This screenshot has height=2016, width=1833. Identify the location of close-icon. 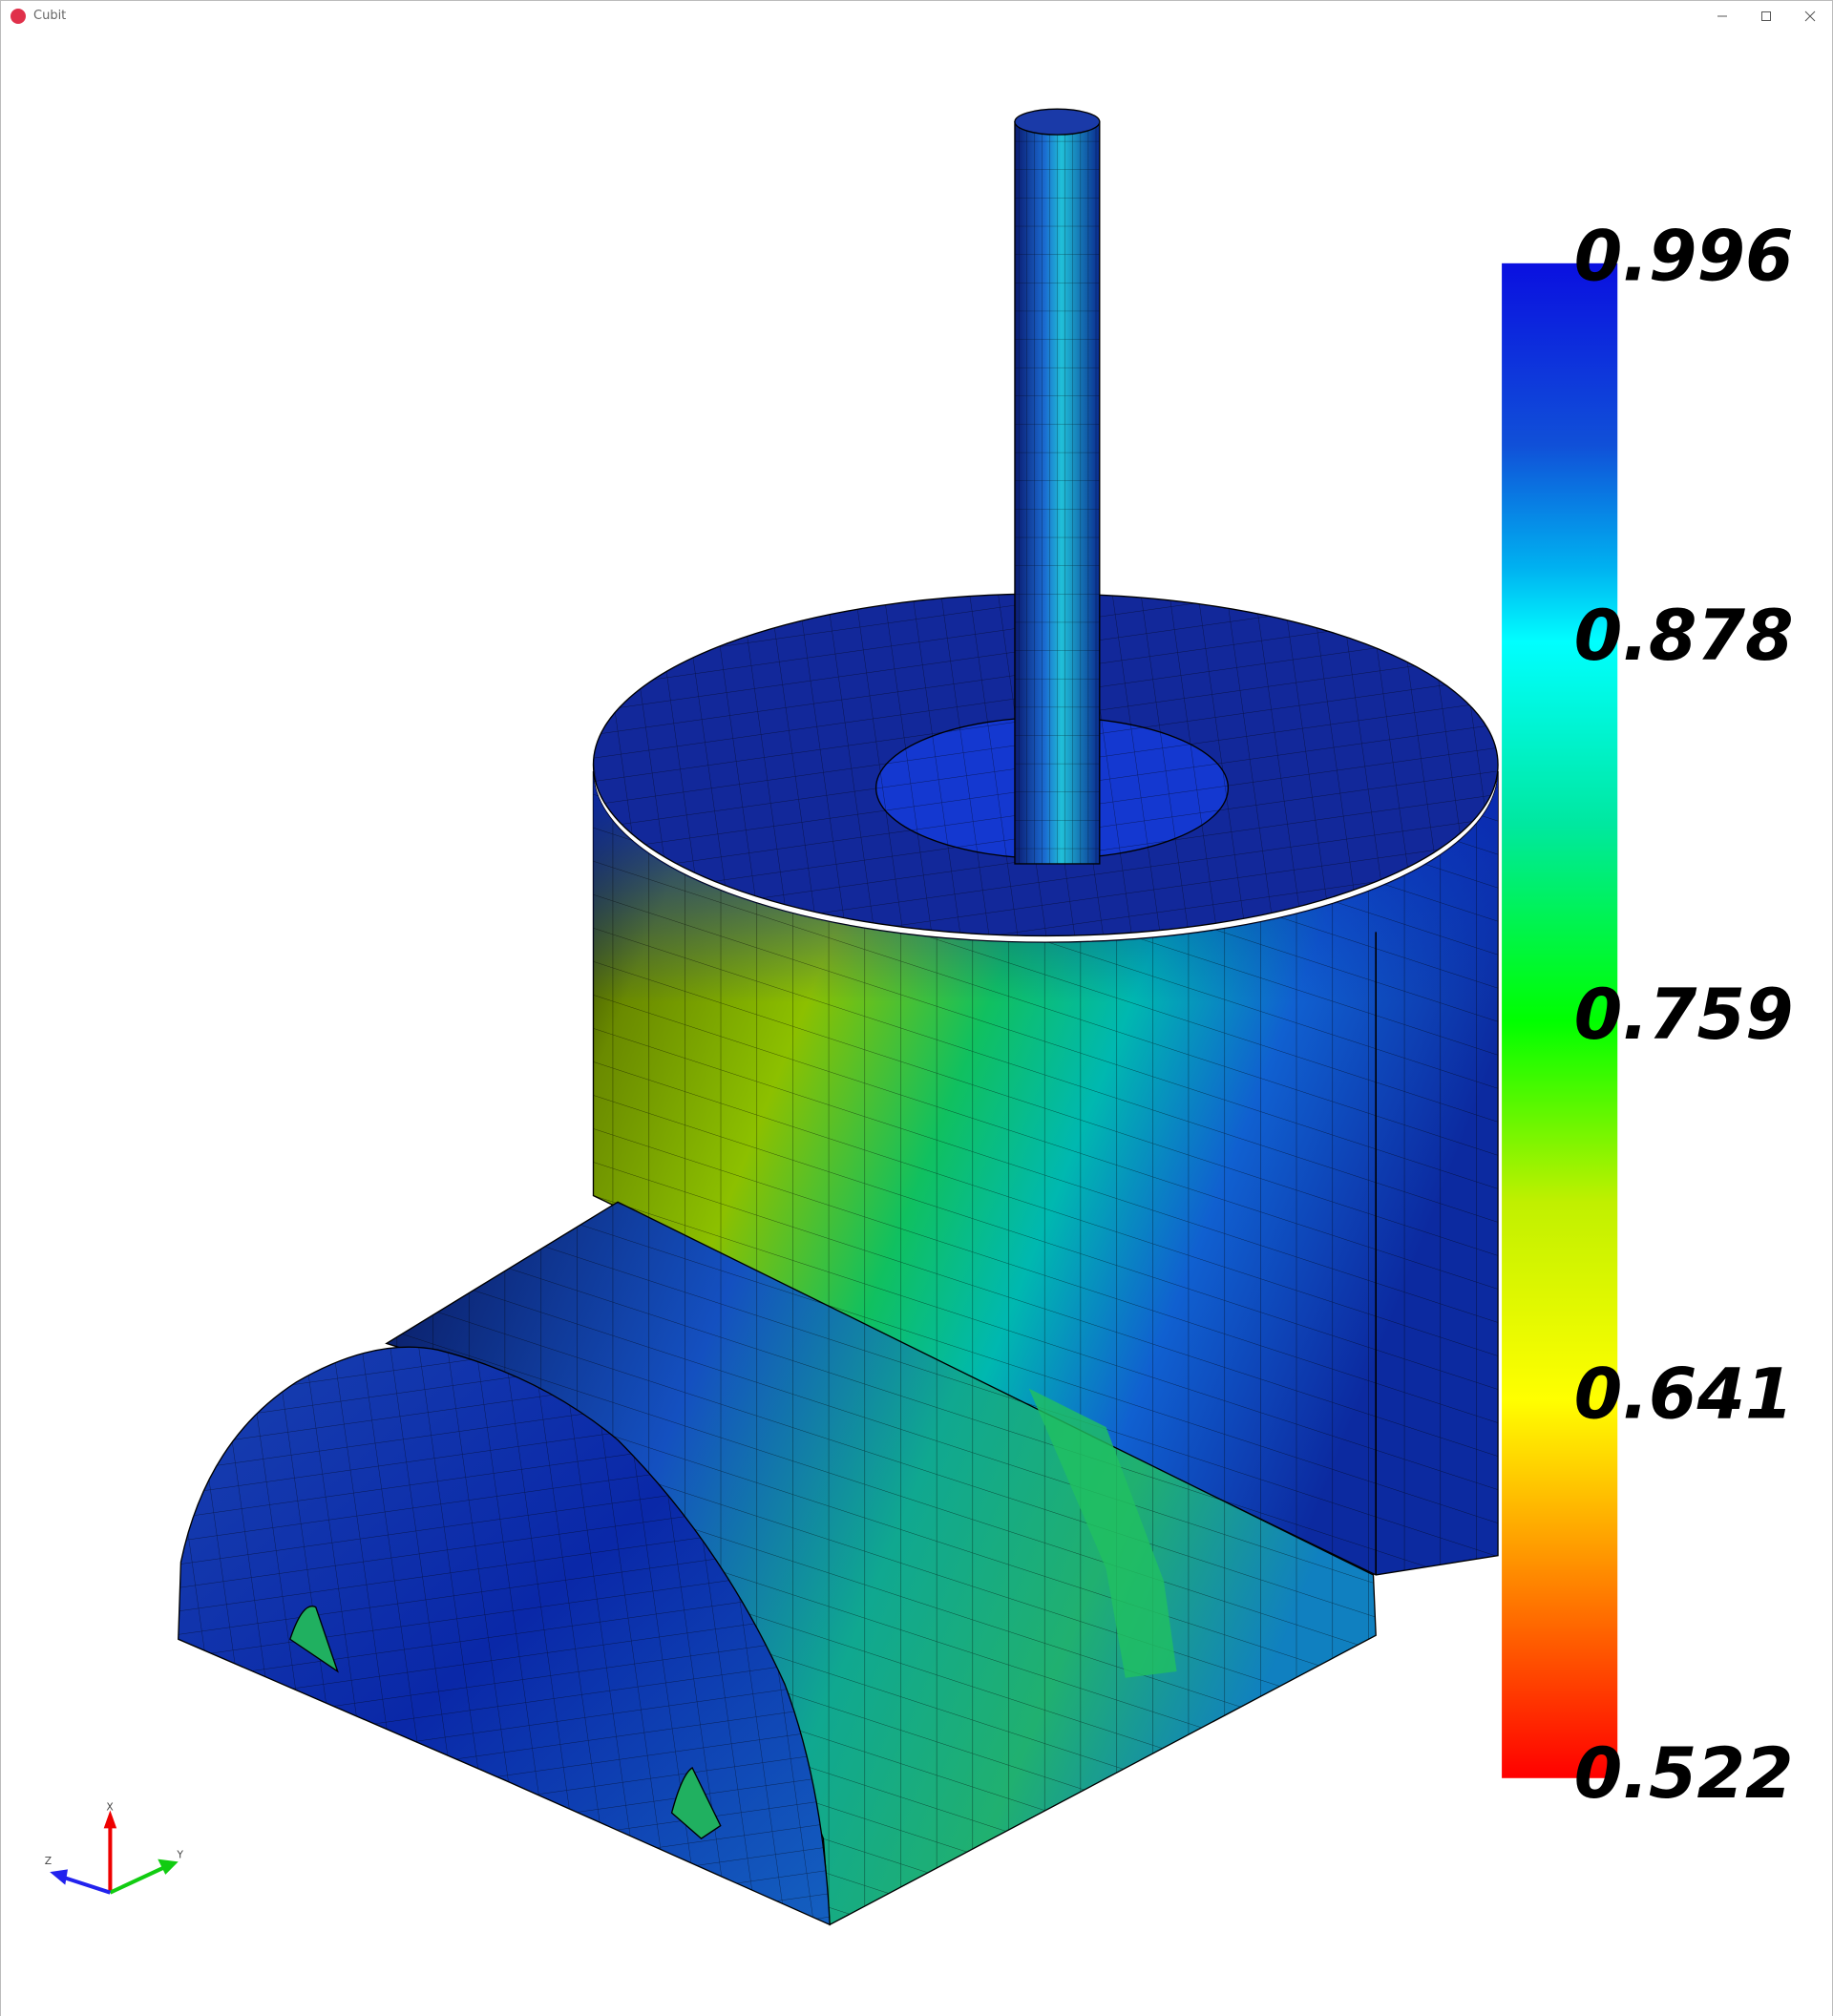
(1810, 15).